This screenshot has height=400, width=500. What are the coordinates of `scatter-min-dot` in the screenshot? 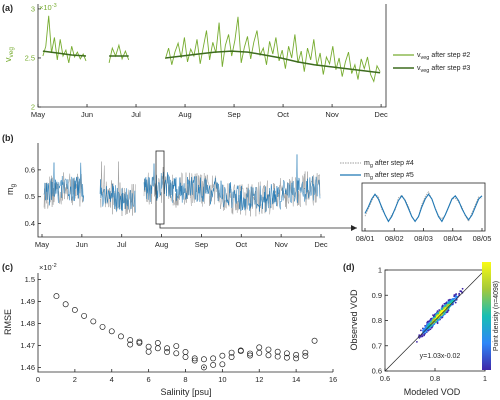 It's located at (204, 367).